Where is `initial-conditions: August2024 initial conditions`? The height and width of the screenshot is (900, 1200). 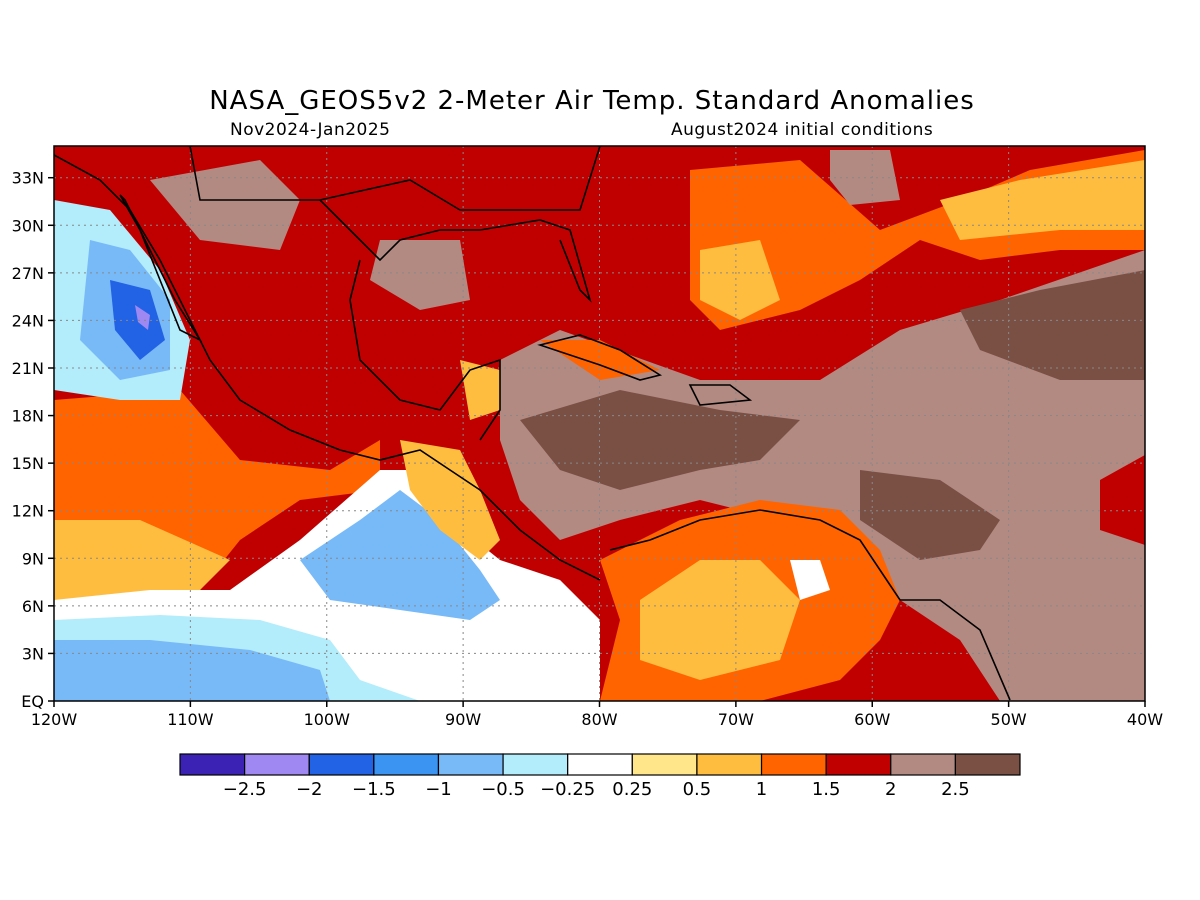 initial-conditions: August2024 initial conditions is located at coordinates (802, 130).